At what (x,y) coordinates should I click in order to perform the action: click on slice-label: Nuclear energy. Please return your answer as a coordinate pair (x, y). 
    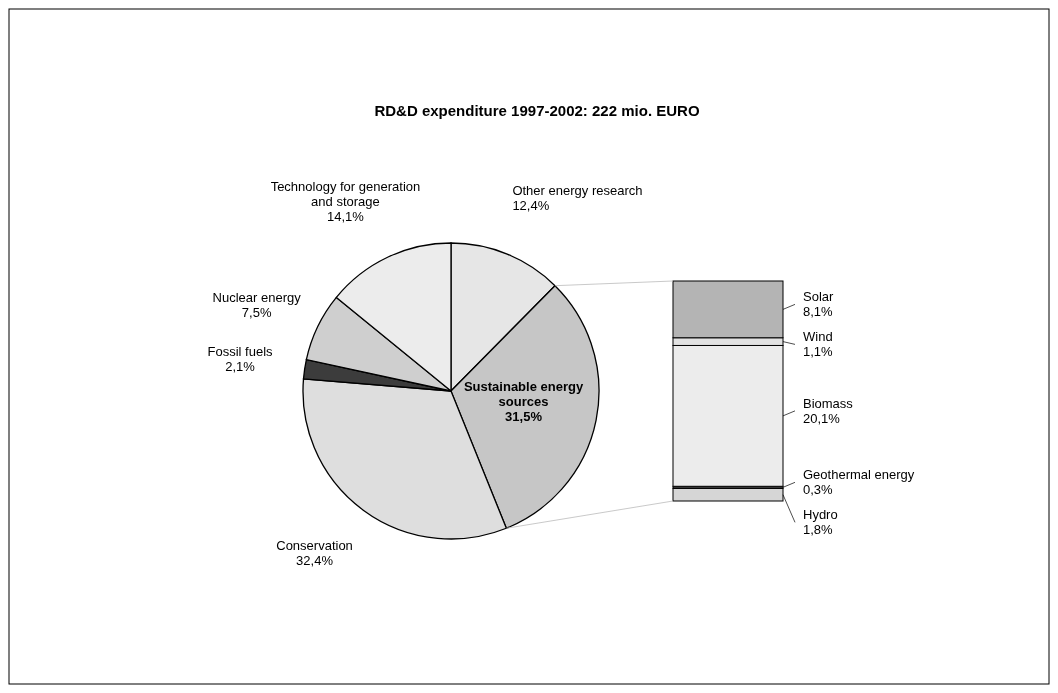
    Looking at the image, I should click on (257, 297).